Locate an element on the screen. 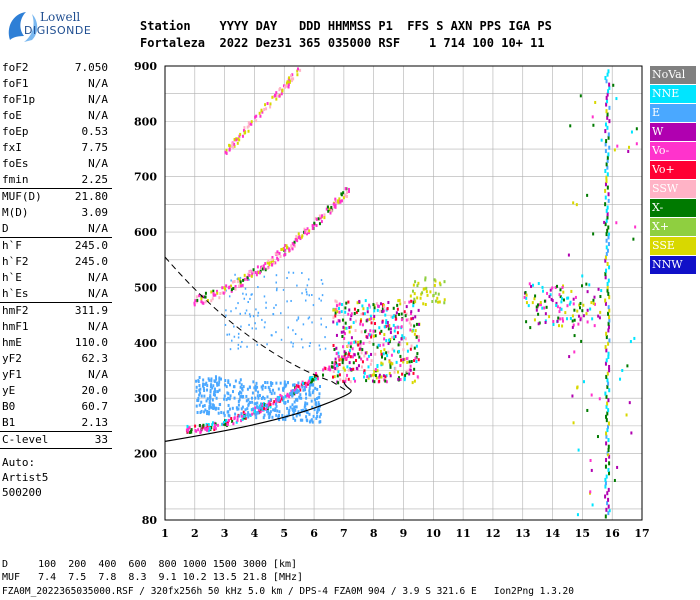 The image size is (700, 600). x-tick-label: 7 is located at coordinates (344, 533).